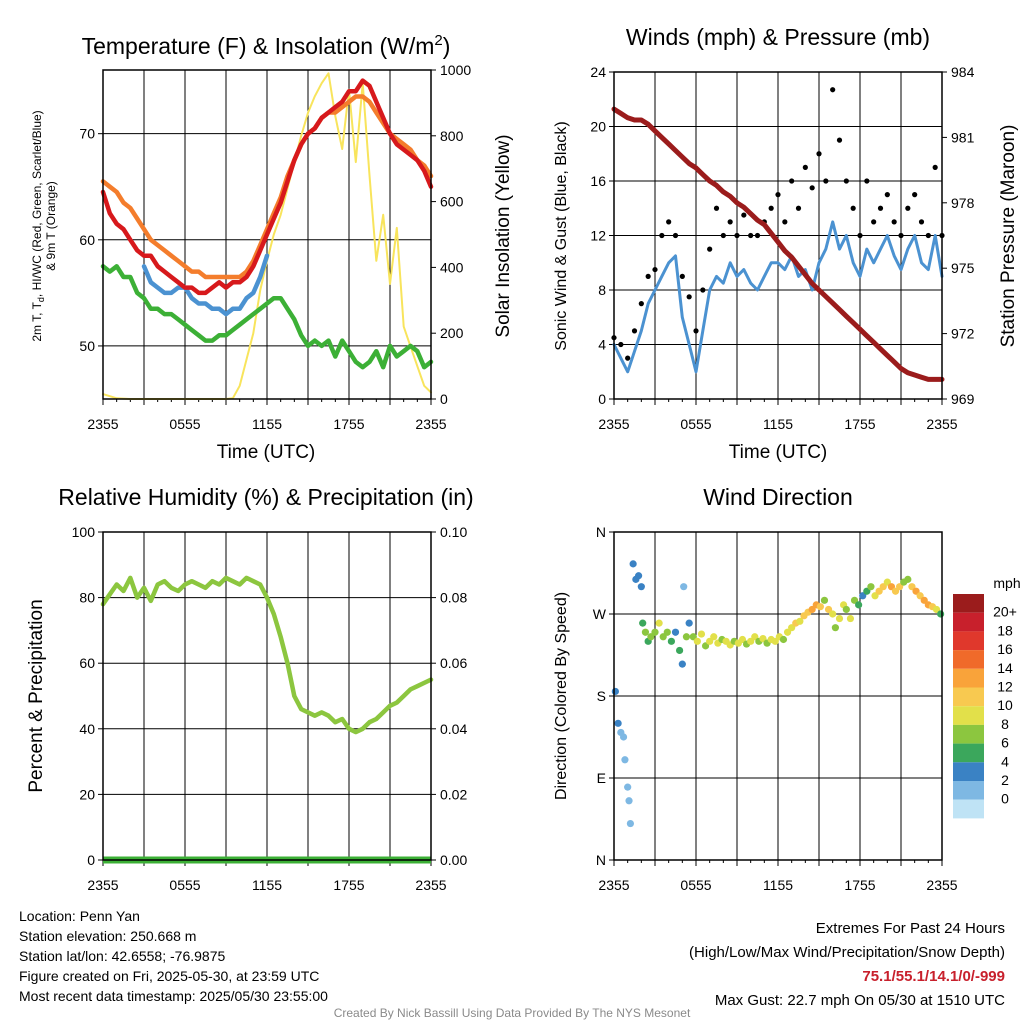 This screenshot has width=1024, height=1024. What do you see at coordinates (108, 936) in the screenshot?
I see `station-elevation: Station elevation: 250.668 m` at bounding box center [108, 936].